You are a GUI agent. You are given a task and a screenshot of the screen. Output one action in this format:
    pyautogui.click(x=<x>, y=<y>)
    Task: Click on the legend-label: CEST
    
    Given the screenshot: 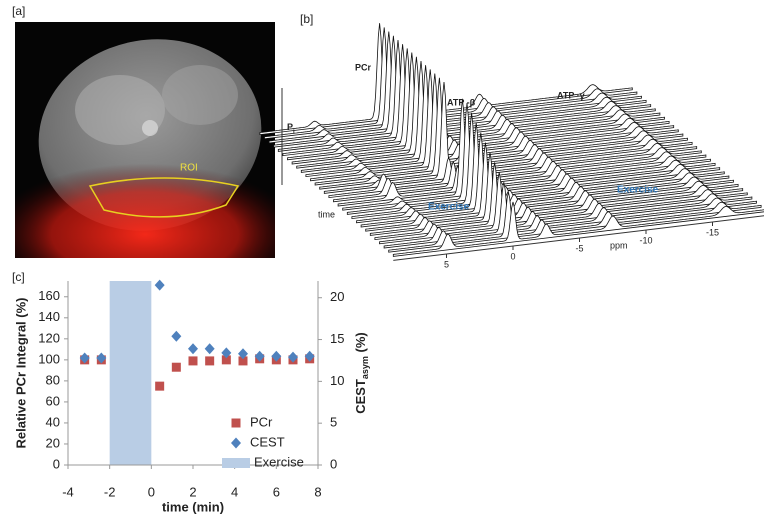 What is the action you would take?
    pyautogui.click(x=267, y=441)
    